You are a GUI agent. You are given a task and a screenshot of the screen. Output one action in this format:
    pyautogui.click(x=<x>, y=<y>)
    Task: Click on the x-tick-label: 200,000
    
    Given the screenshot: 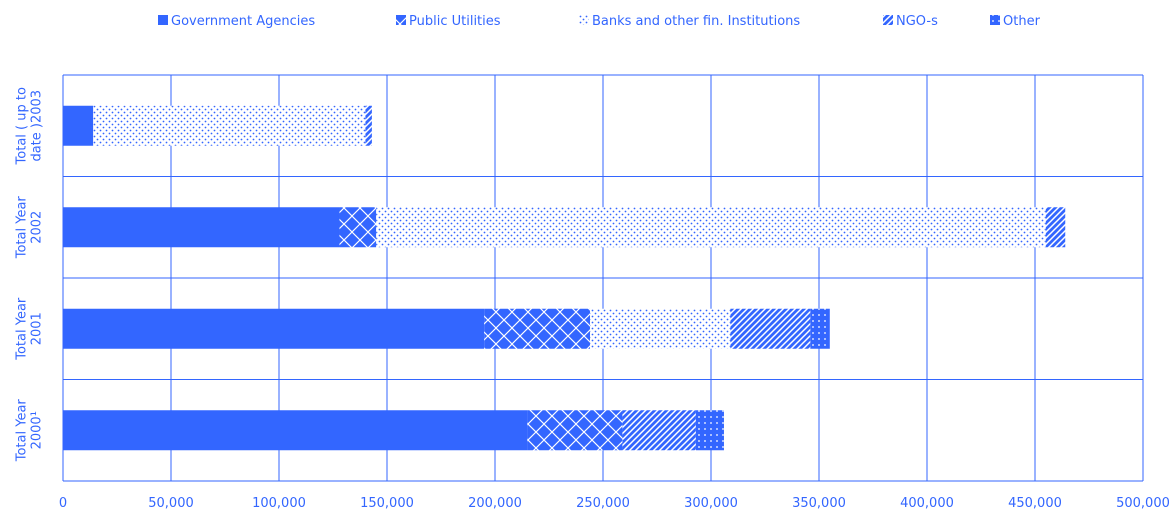 What is the action you would take?
    pyautogui.click(x=495, y=503)
    